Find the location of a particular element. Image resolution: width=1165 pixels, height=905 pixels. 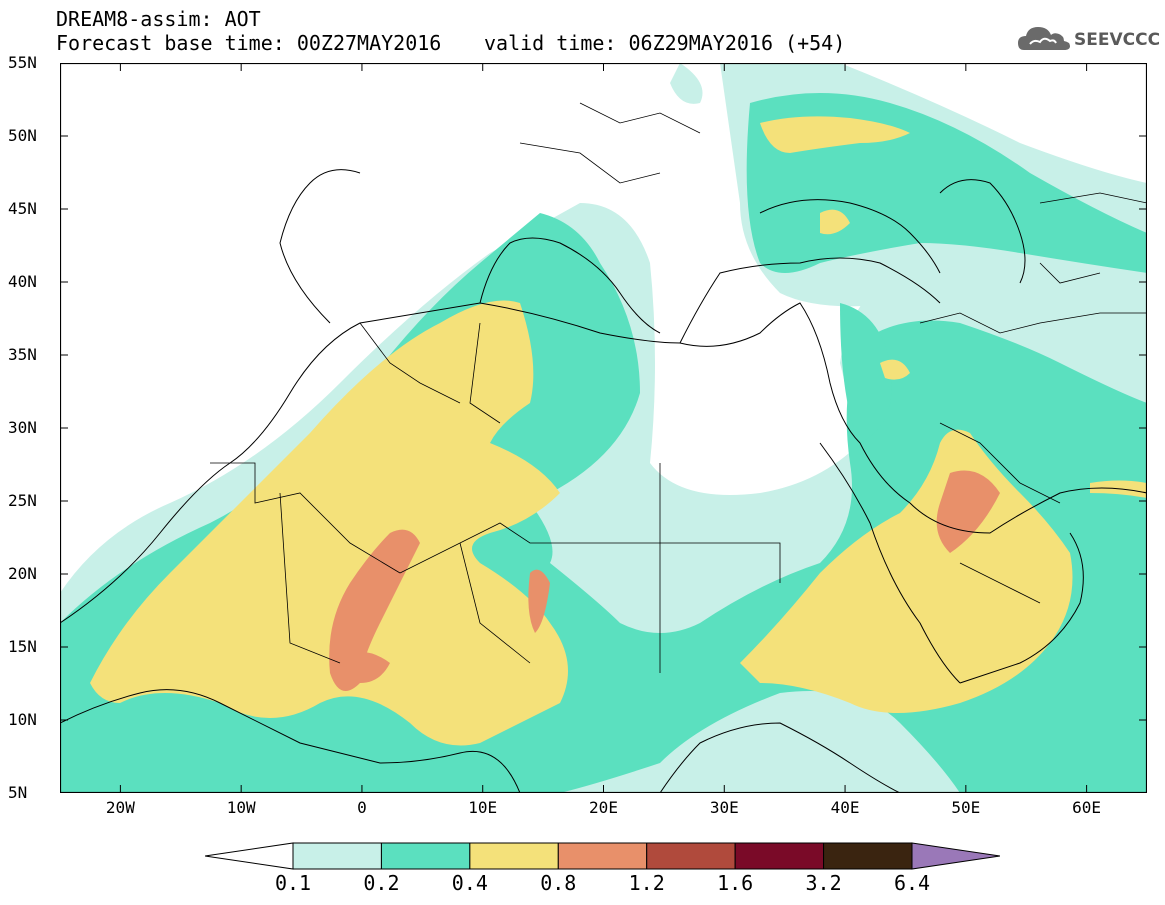

lat-label: 50N is located at coordinates (22, 135).